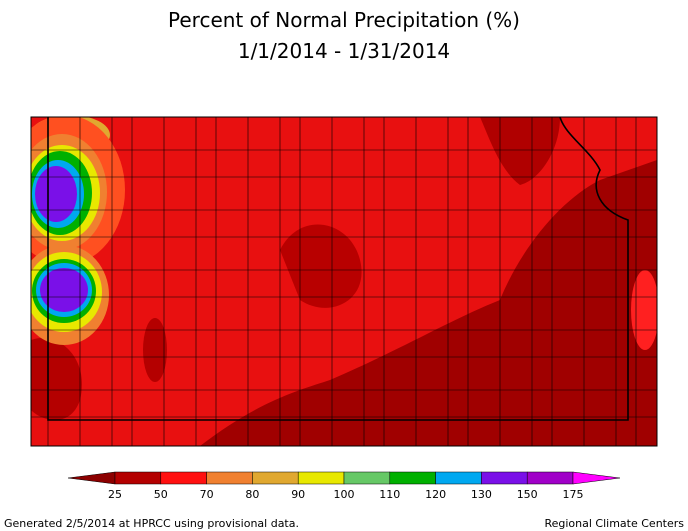 This screenshot has height=531, width=688. What do you see at coordinates (344, 494) in the screenshot?
I see `legend-label: 100` at bounding box center [344, 494].